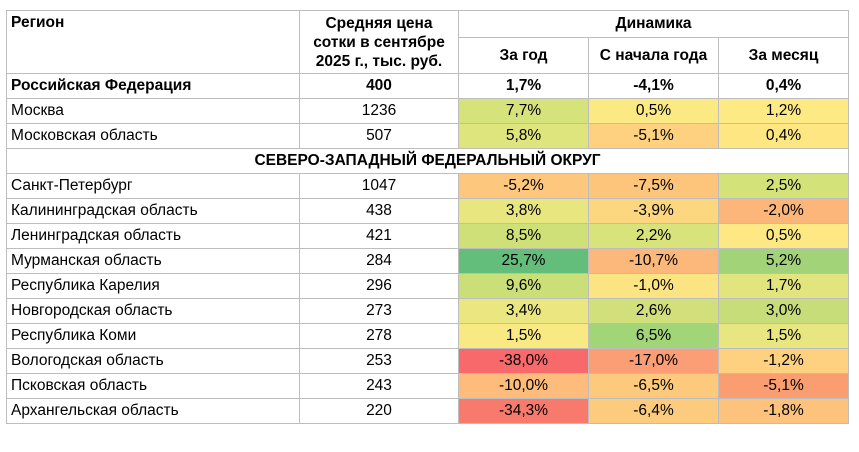  I want to click on price-cell: 507, so click(379, 136).